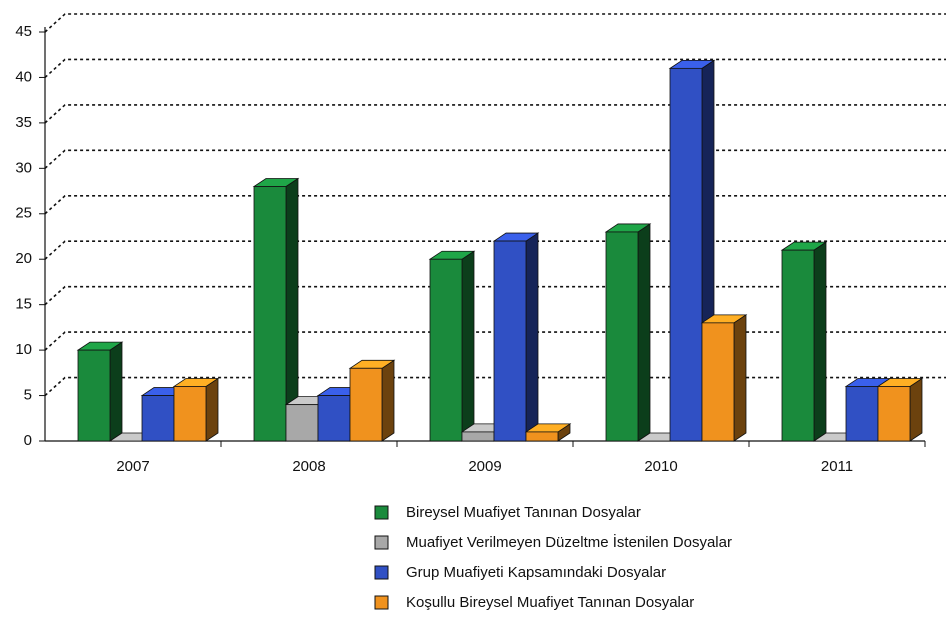 The width and height of the screenshot is (946, 621). Describe the element at coordinates (23, 167) in the screenshot. I see `y-tick-label: 30` at that location.